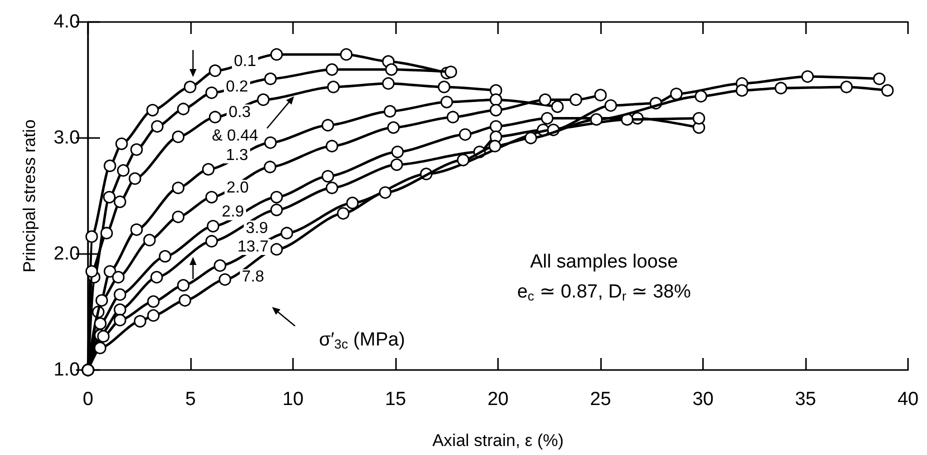 This screenshot has width=927, height=455. I want to click on y-axis-title: Principal stress ratio, so click(29, 196).